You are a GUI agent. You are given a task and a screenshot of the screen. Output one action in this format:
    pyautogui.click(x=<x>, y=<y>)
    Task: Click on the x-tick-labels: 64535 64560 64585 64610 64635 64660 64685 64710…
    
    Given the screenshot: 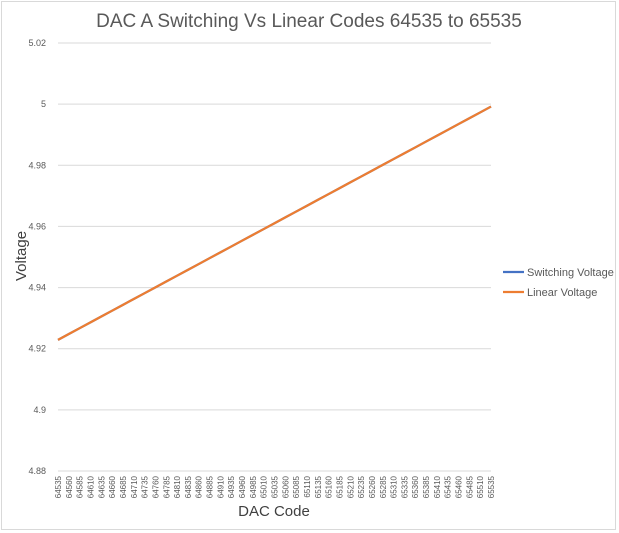 What is the action you would take?
    pyautogui.click(x=275, y=486)
    